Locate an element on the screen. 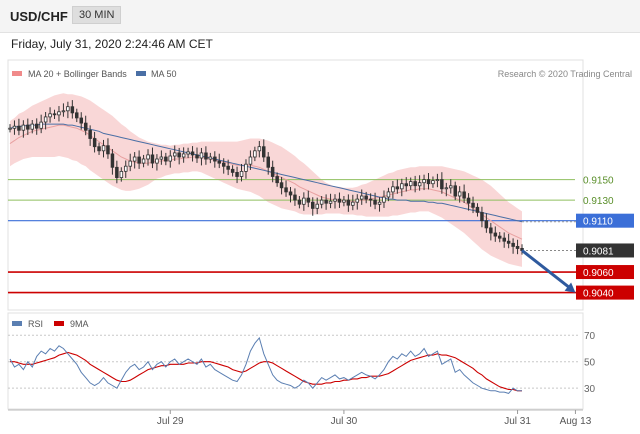  projection-arrow-head is located at coordinates (570, 287).